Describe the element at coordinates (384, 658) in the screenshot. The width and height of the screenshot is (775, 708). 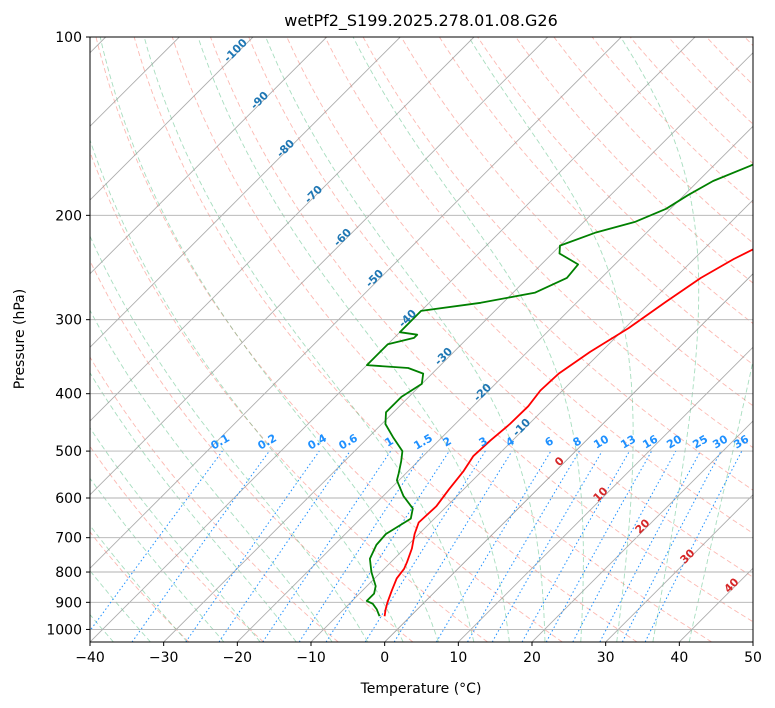
I see `x-tick-label: 0` at that location.